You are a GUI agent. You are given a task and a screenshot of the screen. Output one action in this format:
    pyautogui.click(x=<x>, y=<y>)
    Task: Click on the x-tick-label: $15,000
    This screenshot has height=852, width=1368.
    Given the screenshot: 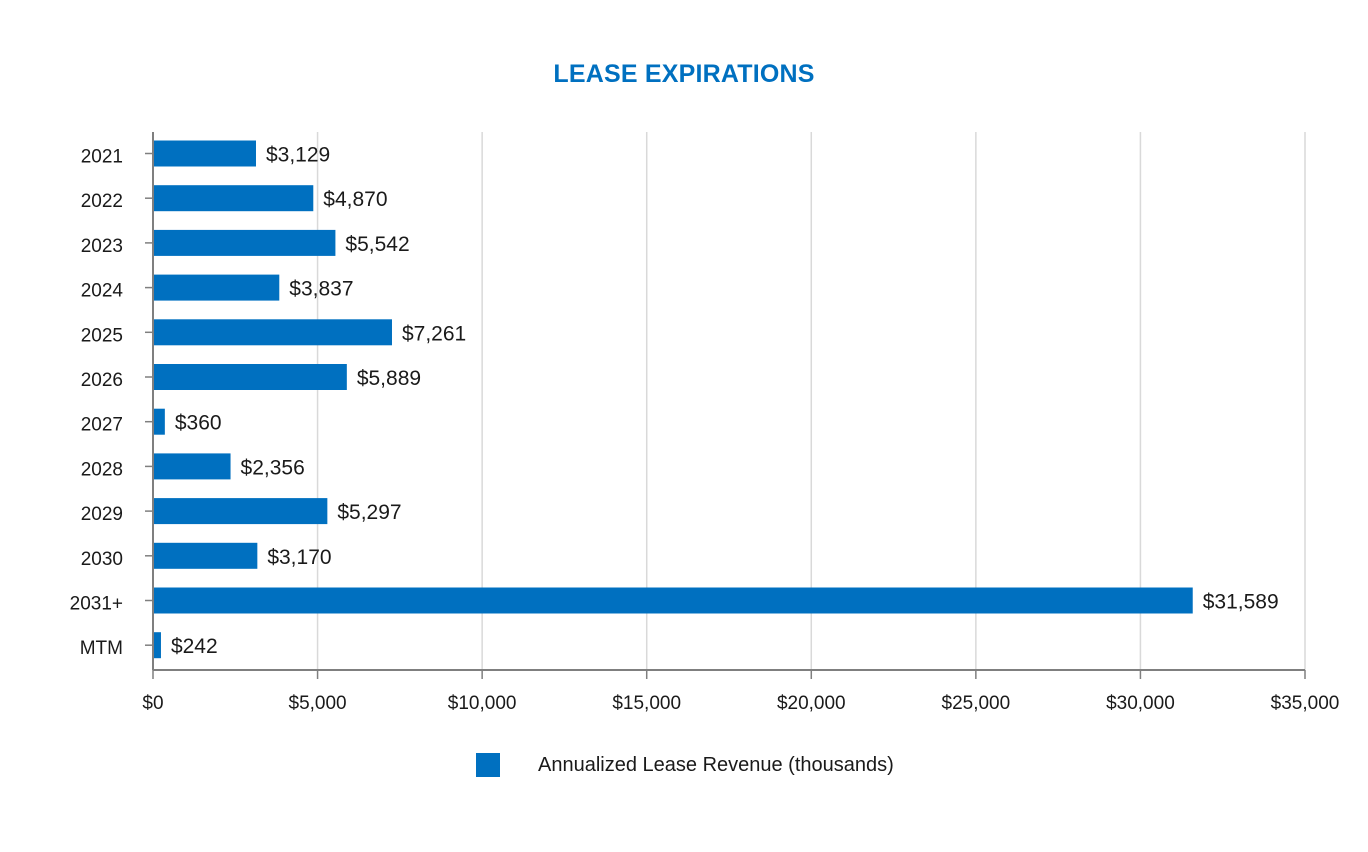 What is the action you would take?
    pyautogui.click(x=646, y=703)
    